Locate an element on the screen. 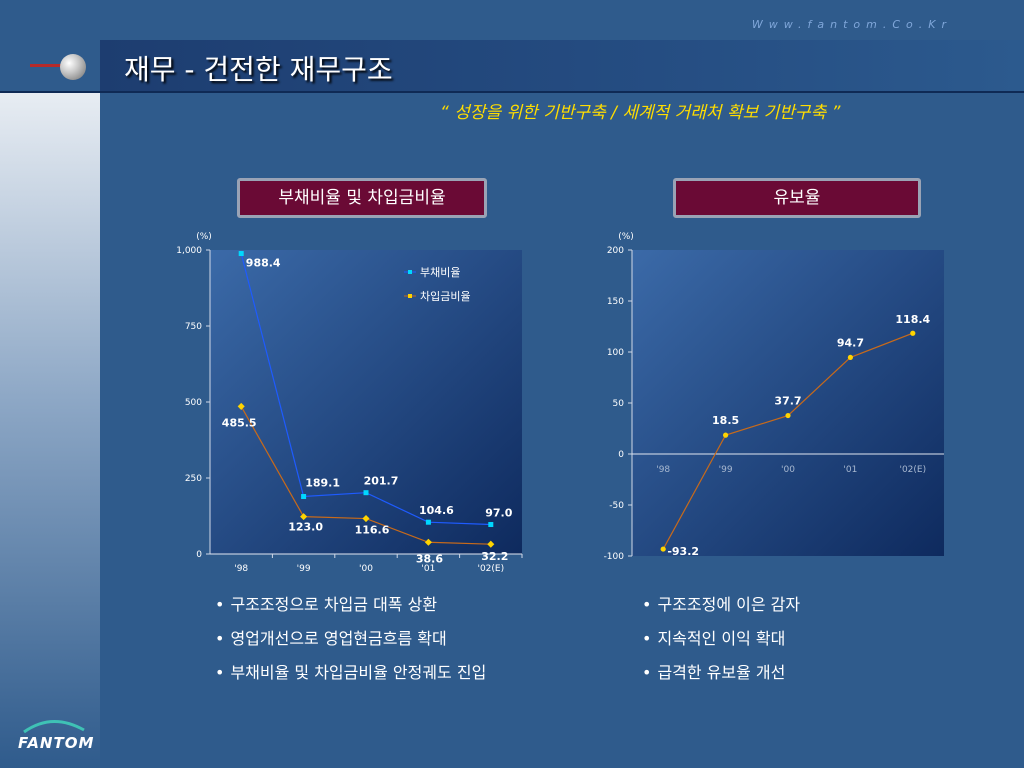  fantom-logo: FANTOM is located at coordinates (56, 743).